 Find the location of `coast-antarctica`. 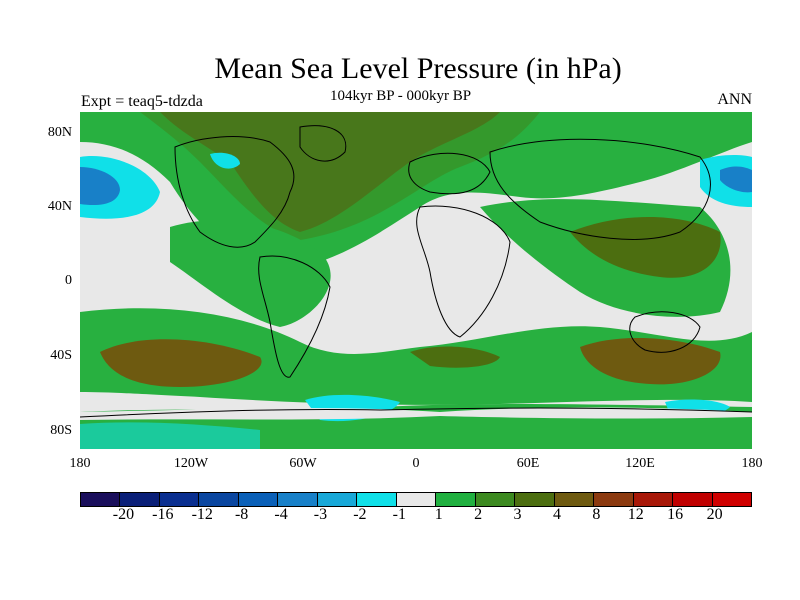

coast-antarctica is located at coordinates (416, 412).